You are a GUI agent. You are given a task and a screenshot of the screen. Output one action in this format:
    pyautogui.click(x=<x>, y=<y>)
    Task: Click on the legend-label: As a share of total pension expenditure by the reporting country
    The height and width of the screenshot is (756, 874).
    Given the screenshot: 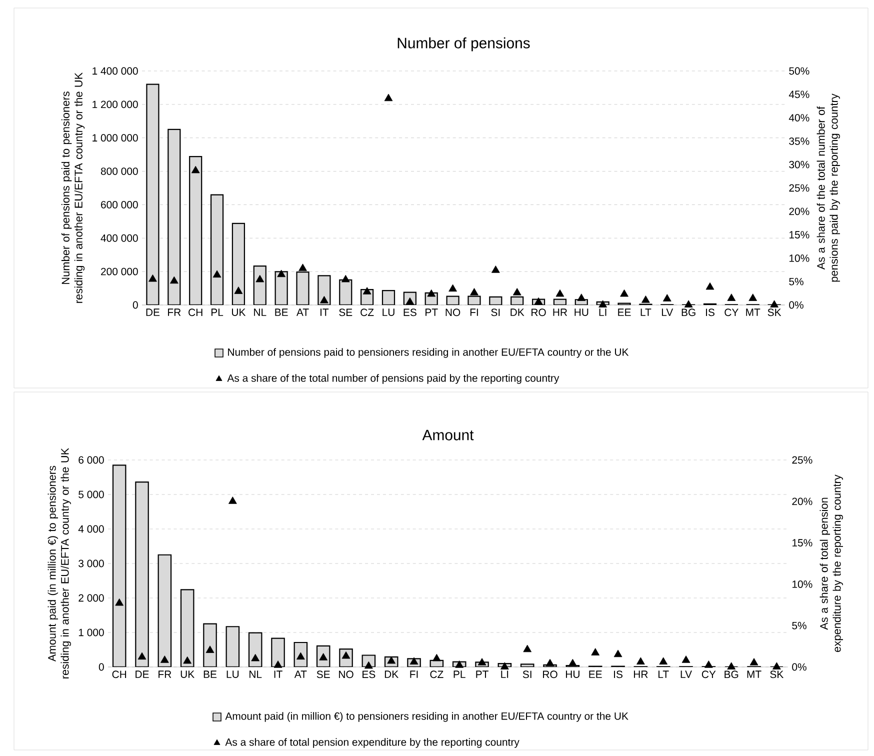 What is the action you would take?
    pyautogui.click(x=372, y=743)
    